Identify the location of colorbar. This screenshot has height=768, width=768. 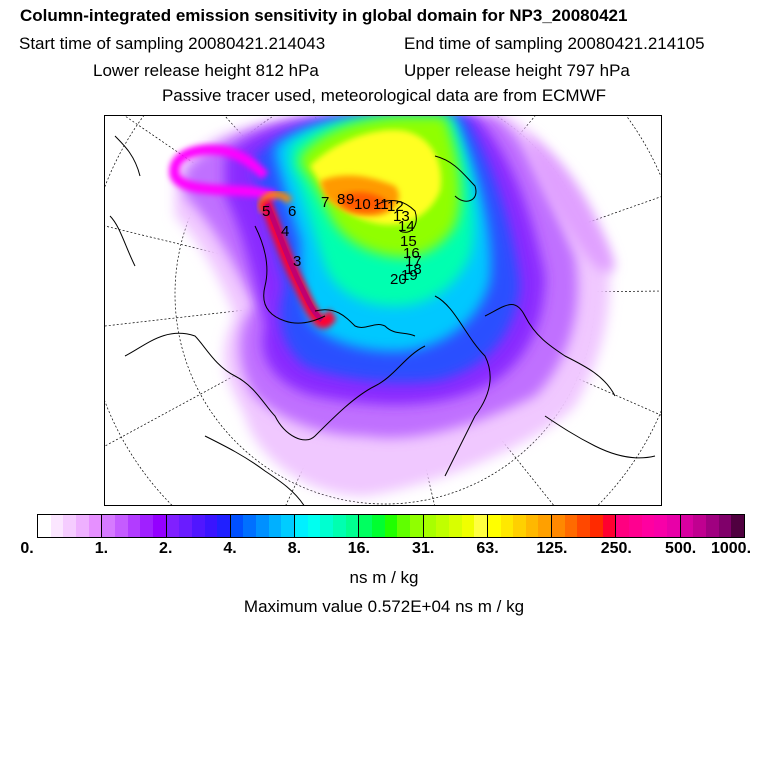
(391, 526).